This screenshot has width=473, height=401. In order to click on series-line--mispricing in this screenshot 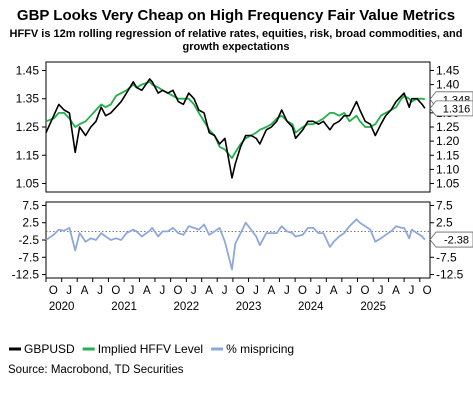, I will do `click(235, 244)`.